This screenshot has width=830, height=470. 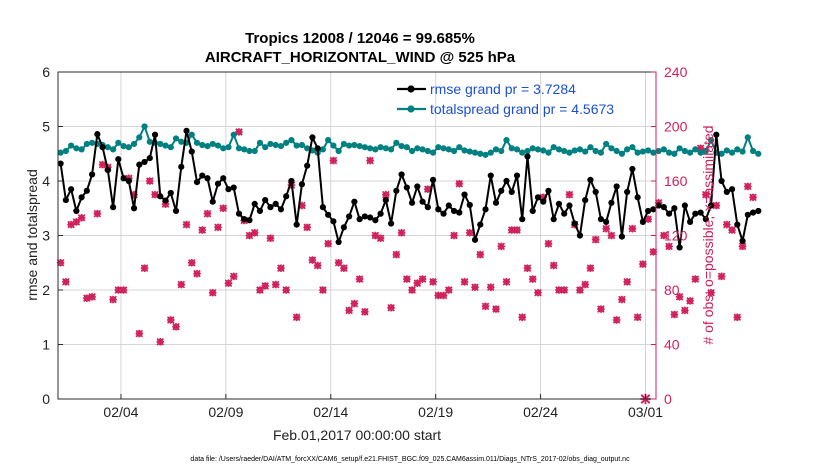 What do you see at coordinates (676, 236) in the screenshot?
I see `y-right-tick-label: 120` at bounding box center [676, 236].